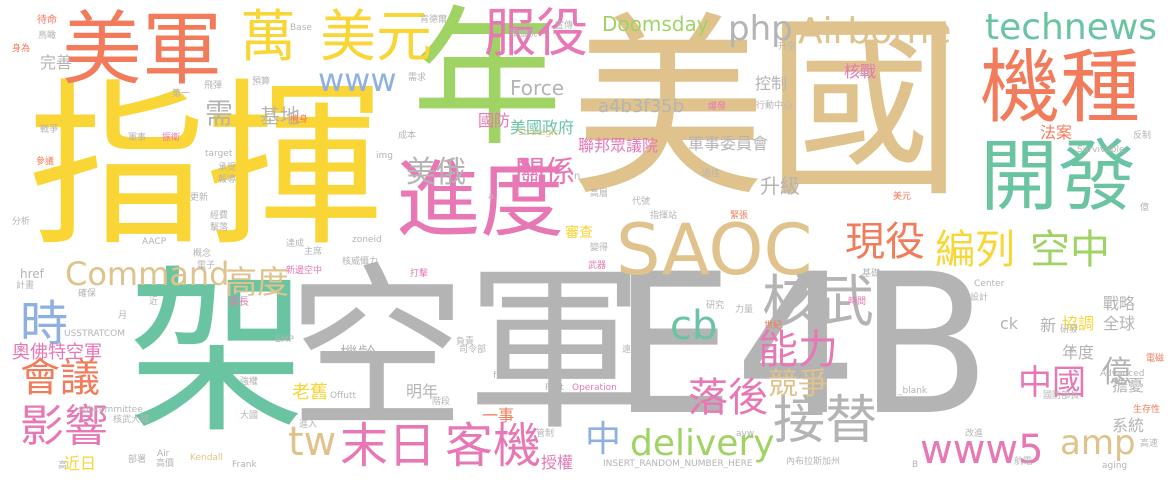 This screenshot has height=482, width=1175. Describe the element at coordinates (875, 31) in the screenshot. I see `word-airborne: Airborne` at that location.